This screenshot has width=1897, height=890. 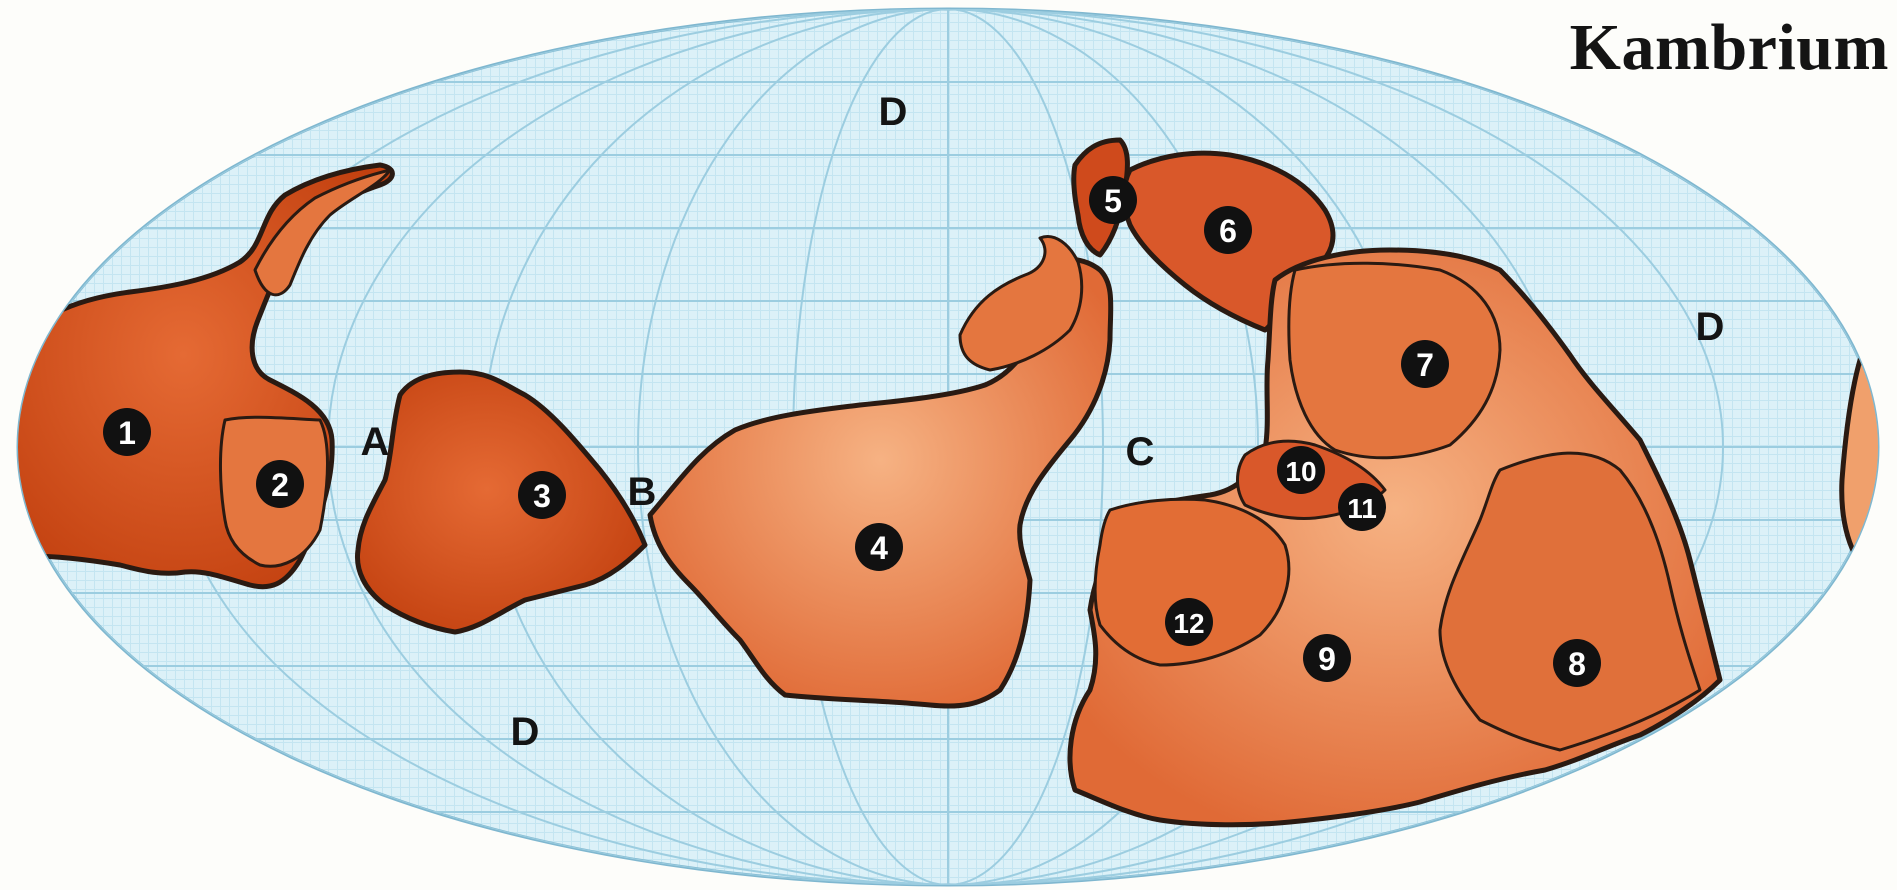 What do you see at coordinates (1729, 47) in the screenshot?
I see `map-title: Kambrium` at bounding box center [1729, 47].